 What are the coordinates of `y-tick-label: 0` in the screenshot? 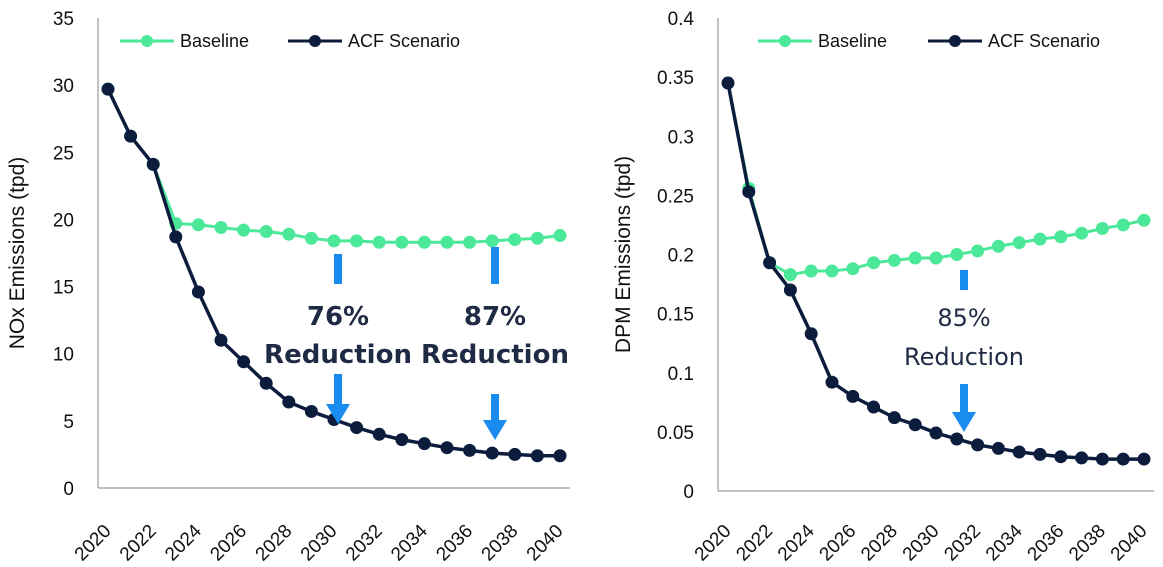 It's located at (688, 492).